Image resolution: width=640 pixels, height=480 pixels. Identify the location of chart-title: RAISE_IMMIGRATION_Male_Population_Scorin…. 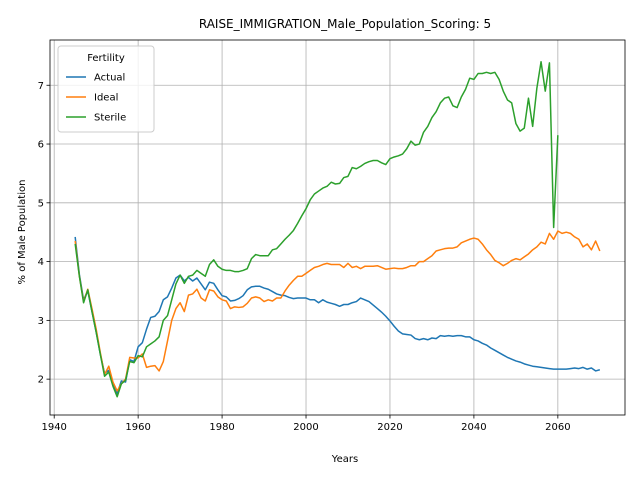
(345, 24).